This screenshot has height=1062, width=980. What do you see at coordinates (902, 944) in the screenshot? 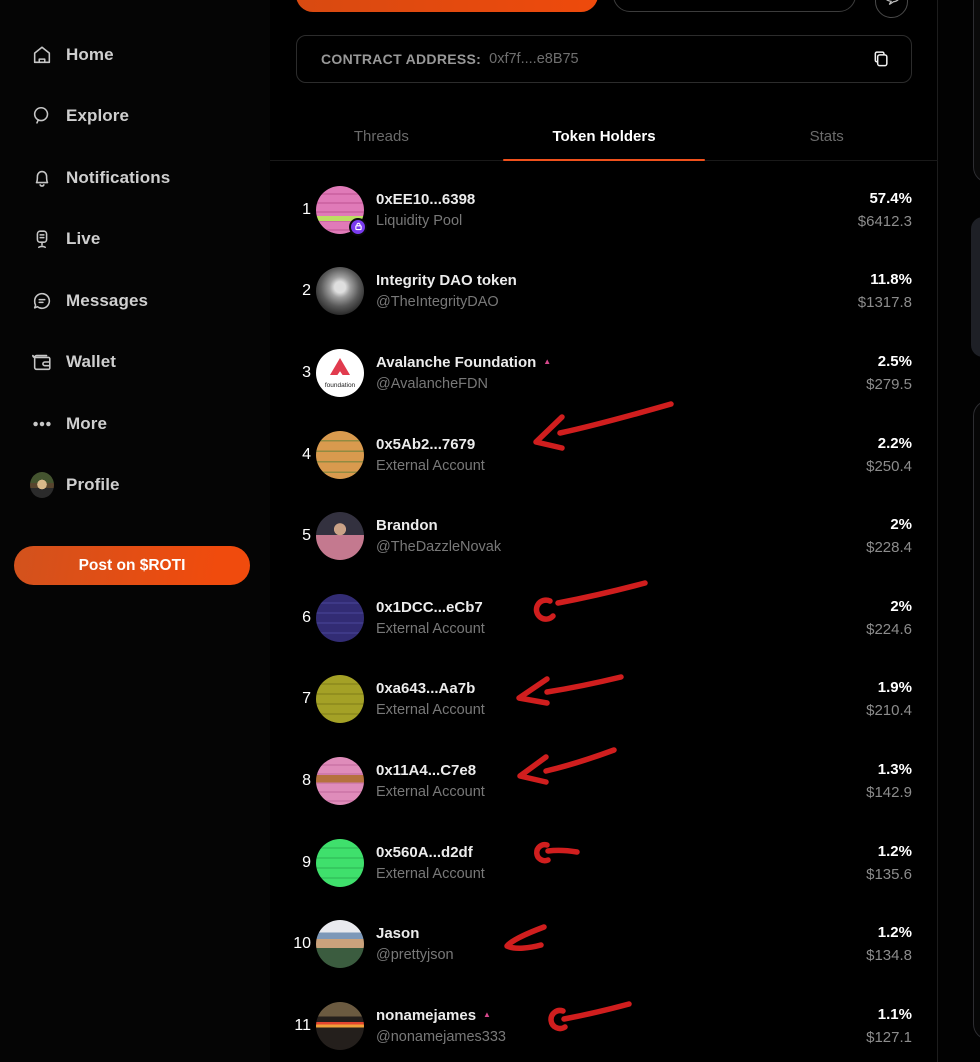
I see `holder-values: 1.2% $134.8` at bounding box center [902, 944].